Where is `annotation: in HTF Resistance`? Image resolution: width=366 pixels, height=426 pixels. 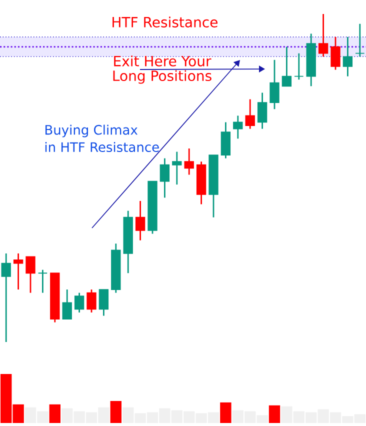 annotation: in HTF Resistance is located at coordinates (102, 147).